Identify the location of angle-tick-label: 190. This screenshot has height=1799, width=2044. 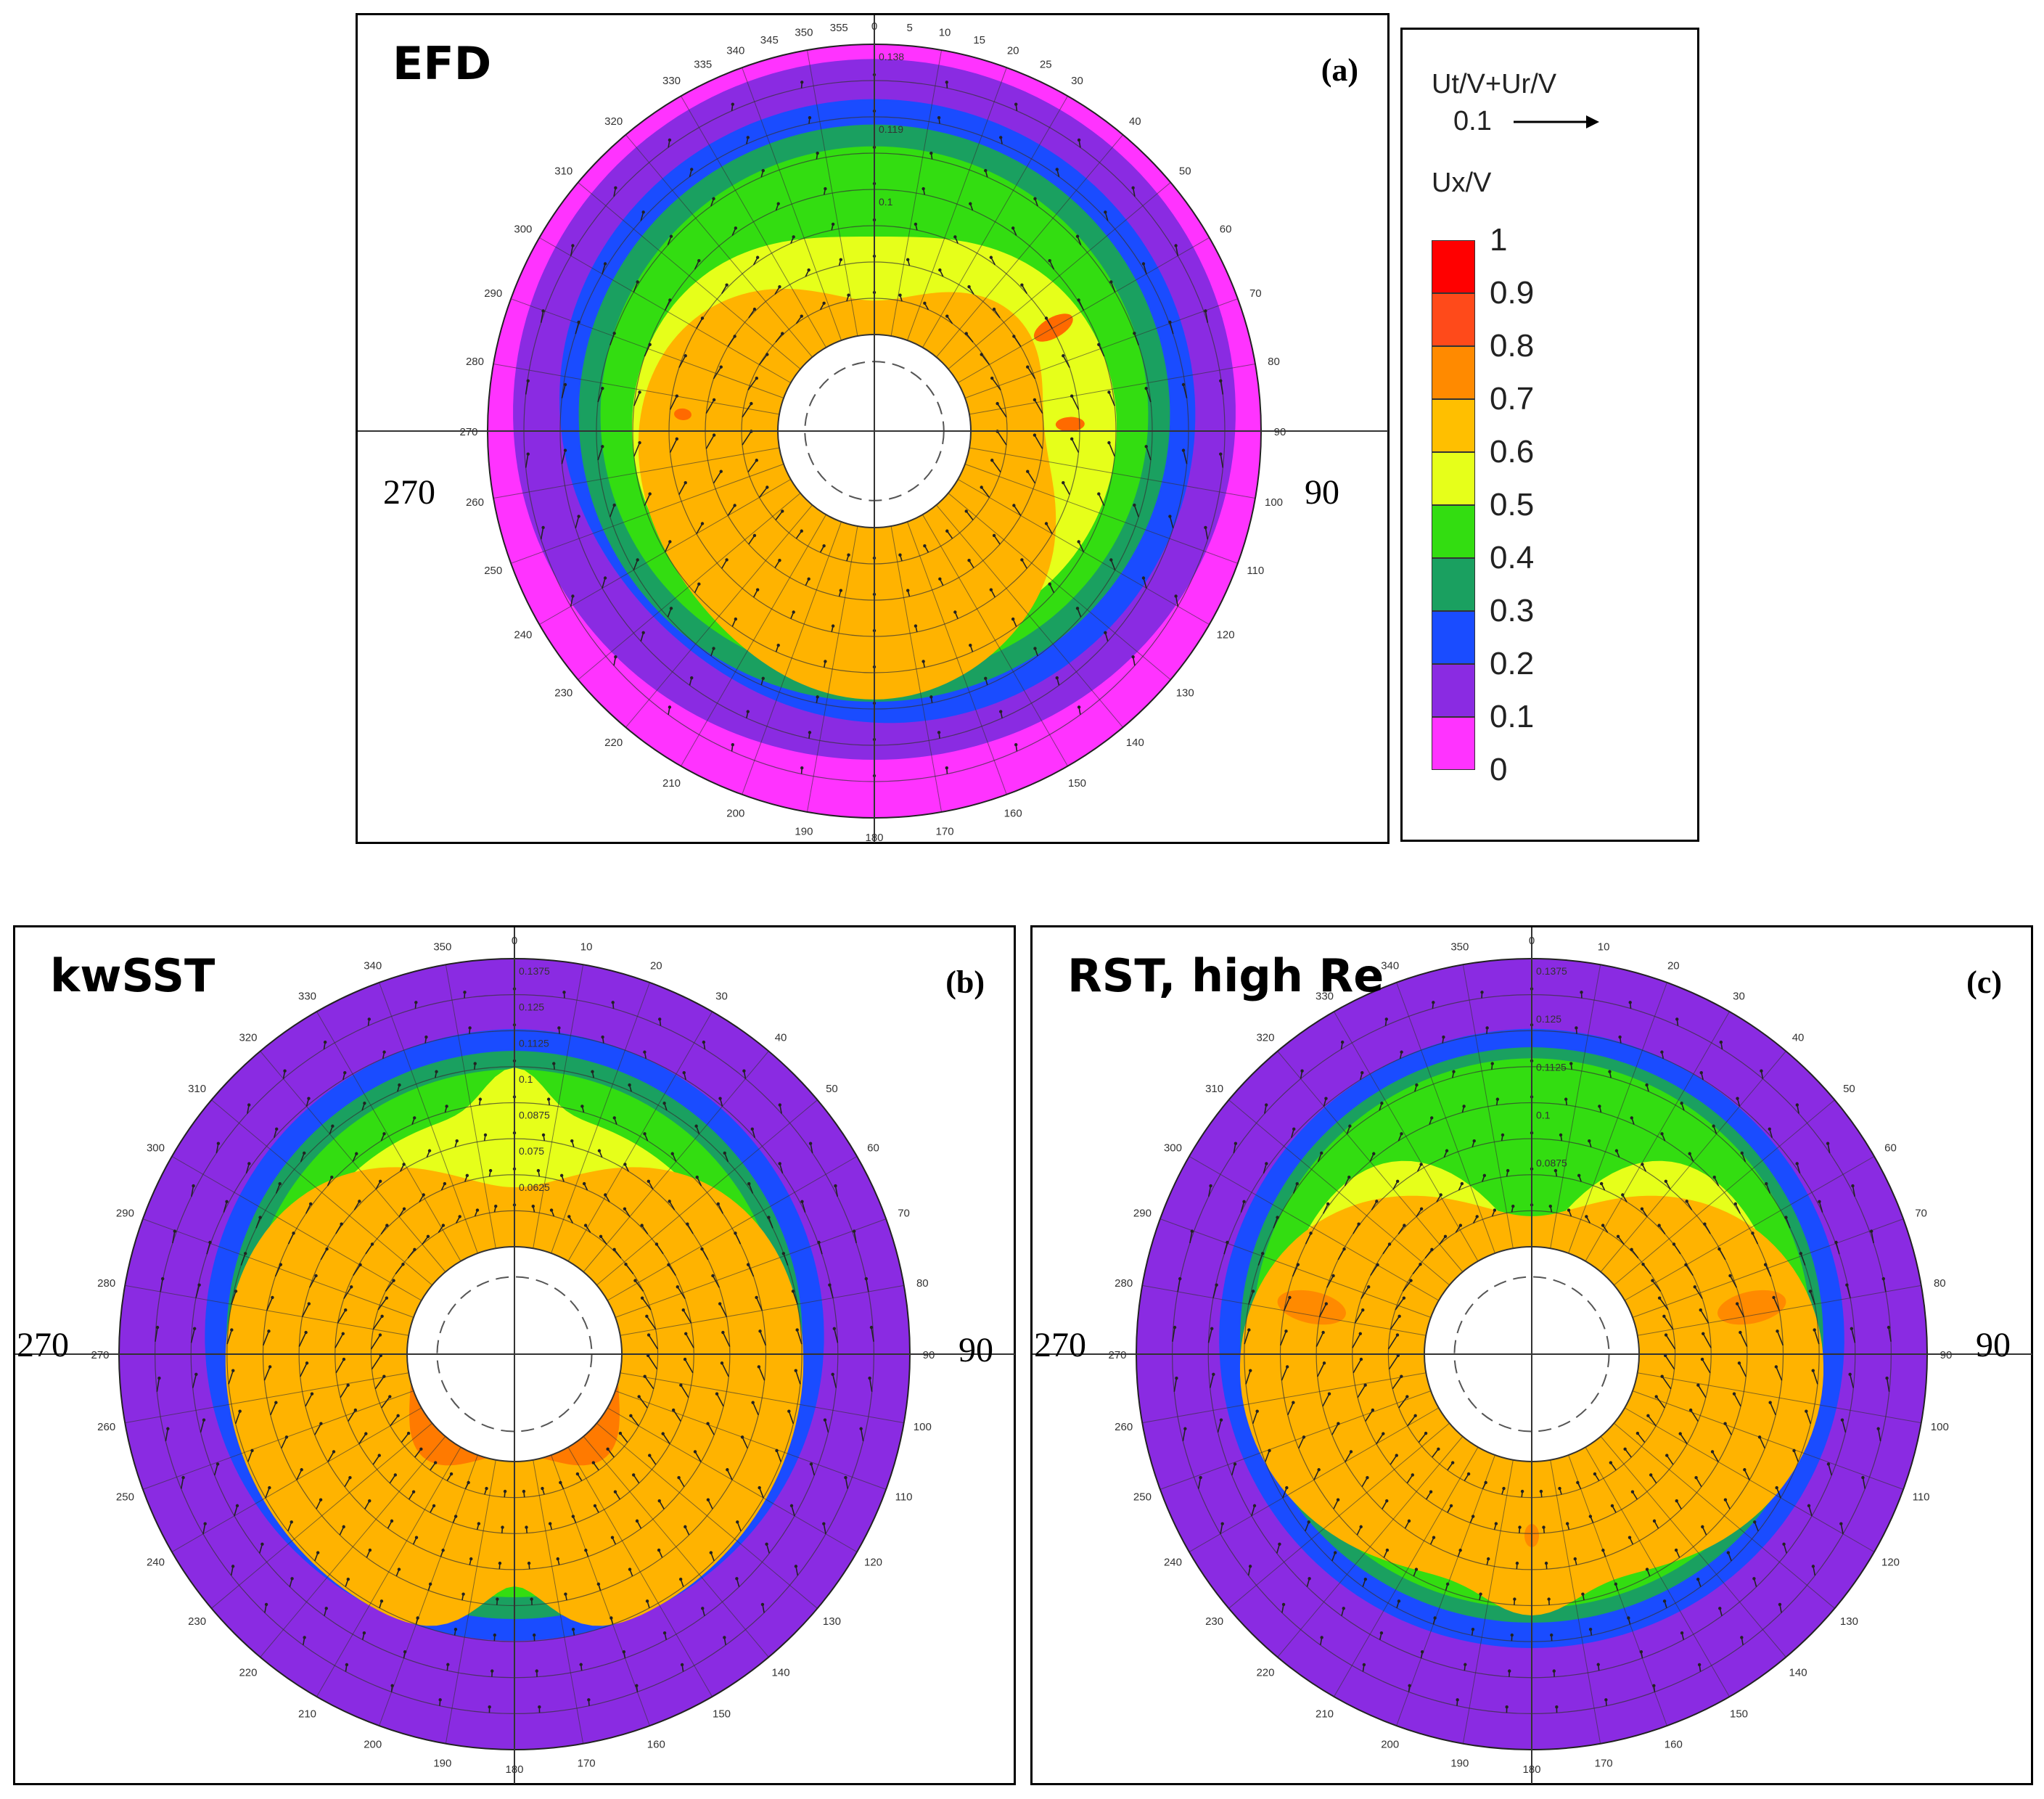
(1459, 1763).